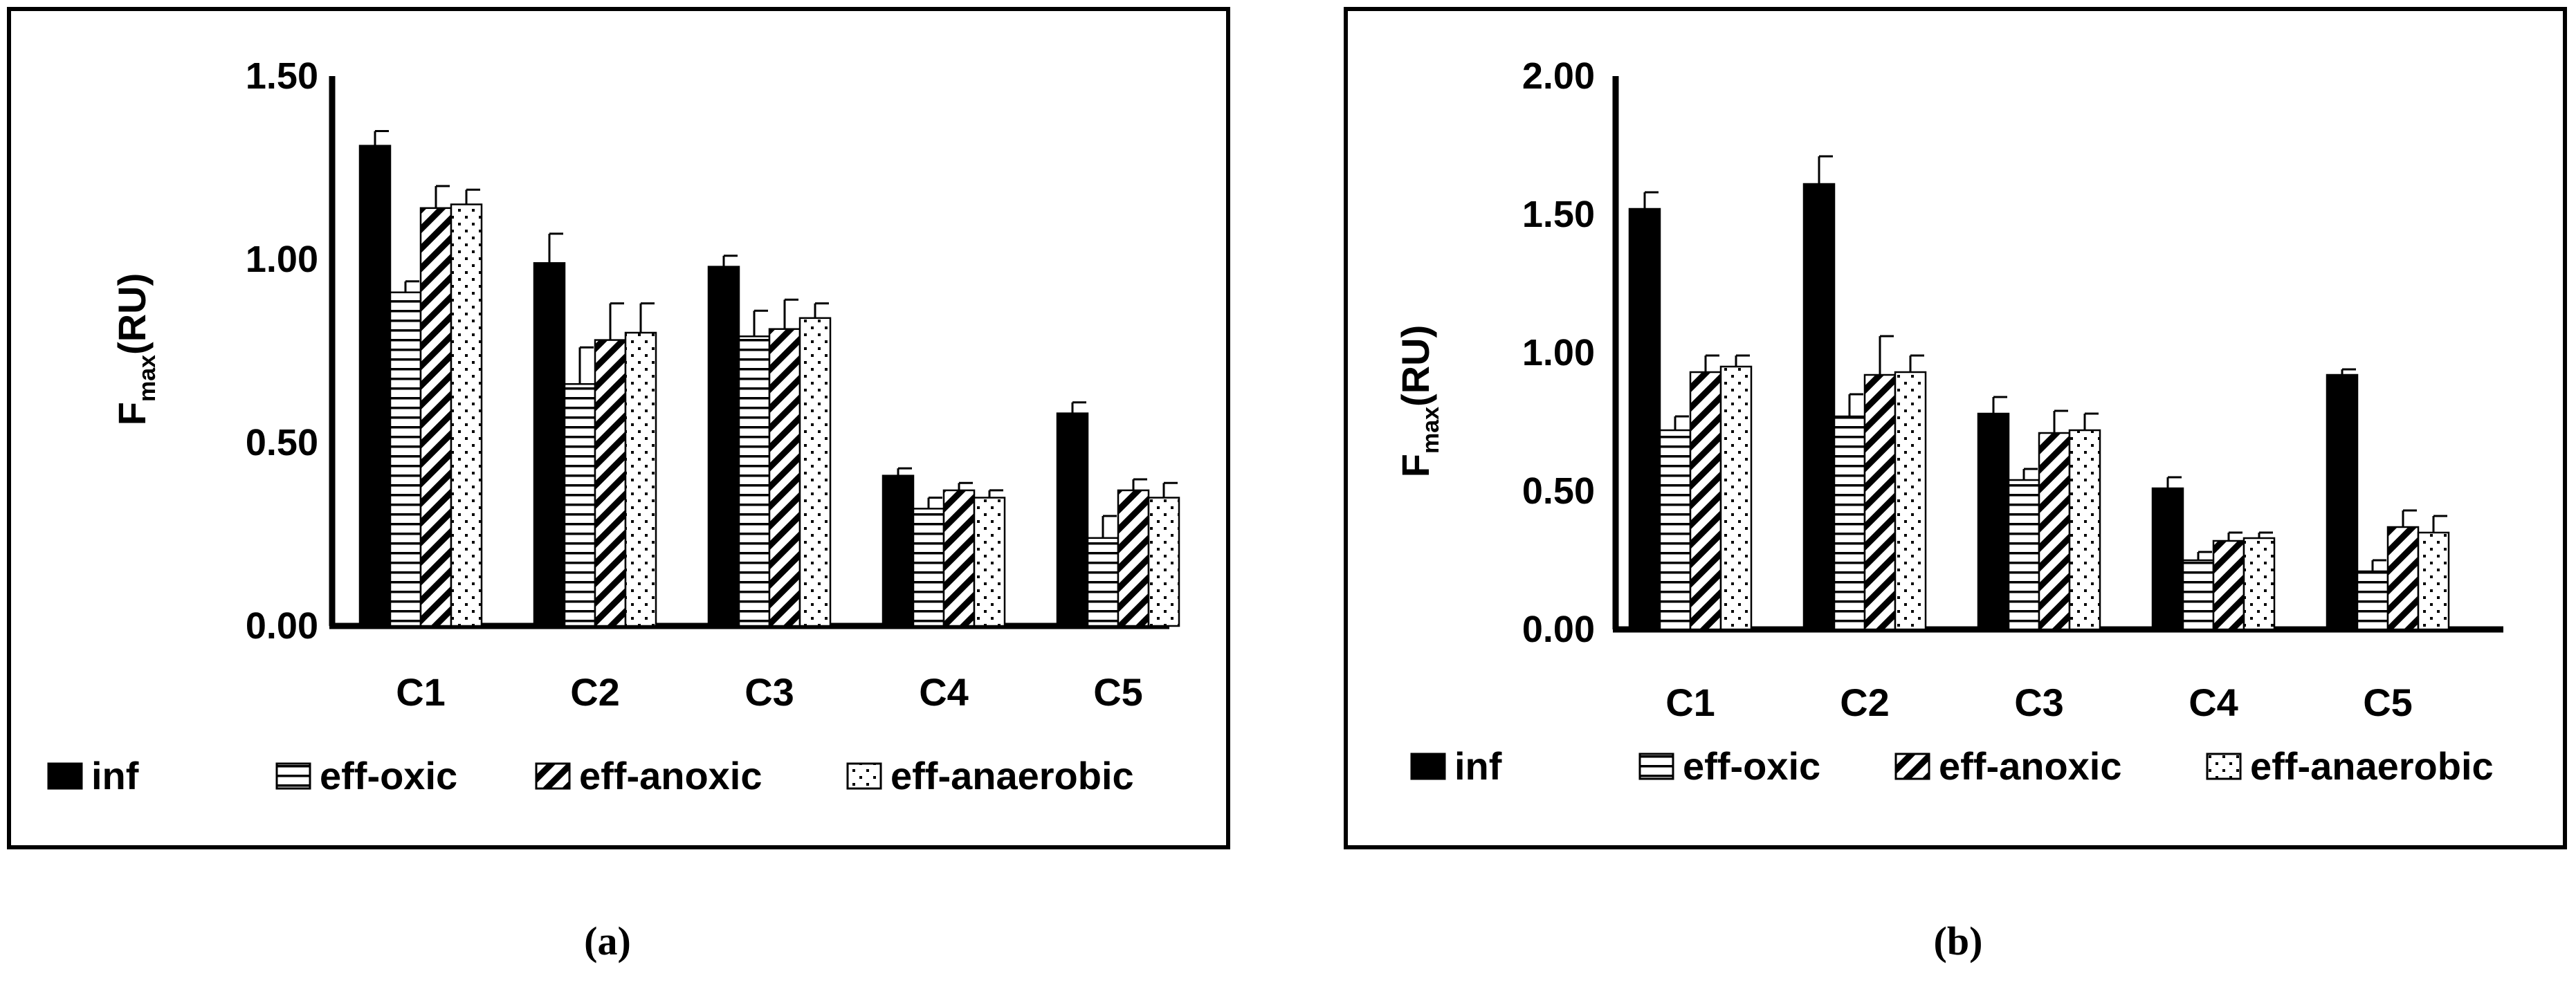  I want to click on y-tick-label: 2.00, so click(1559, 76).